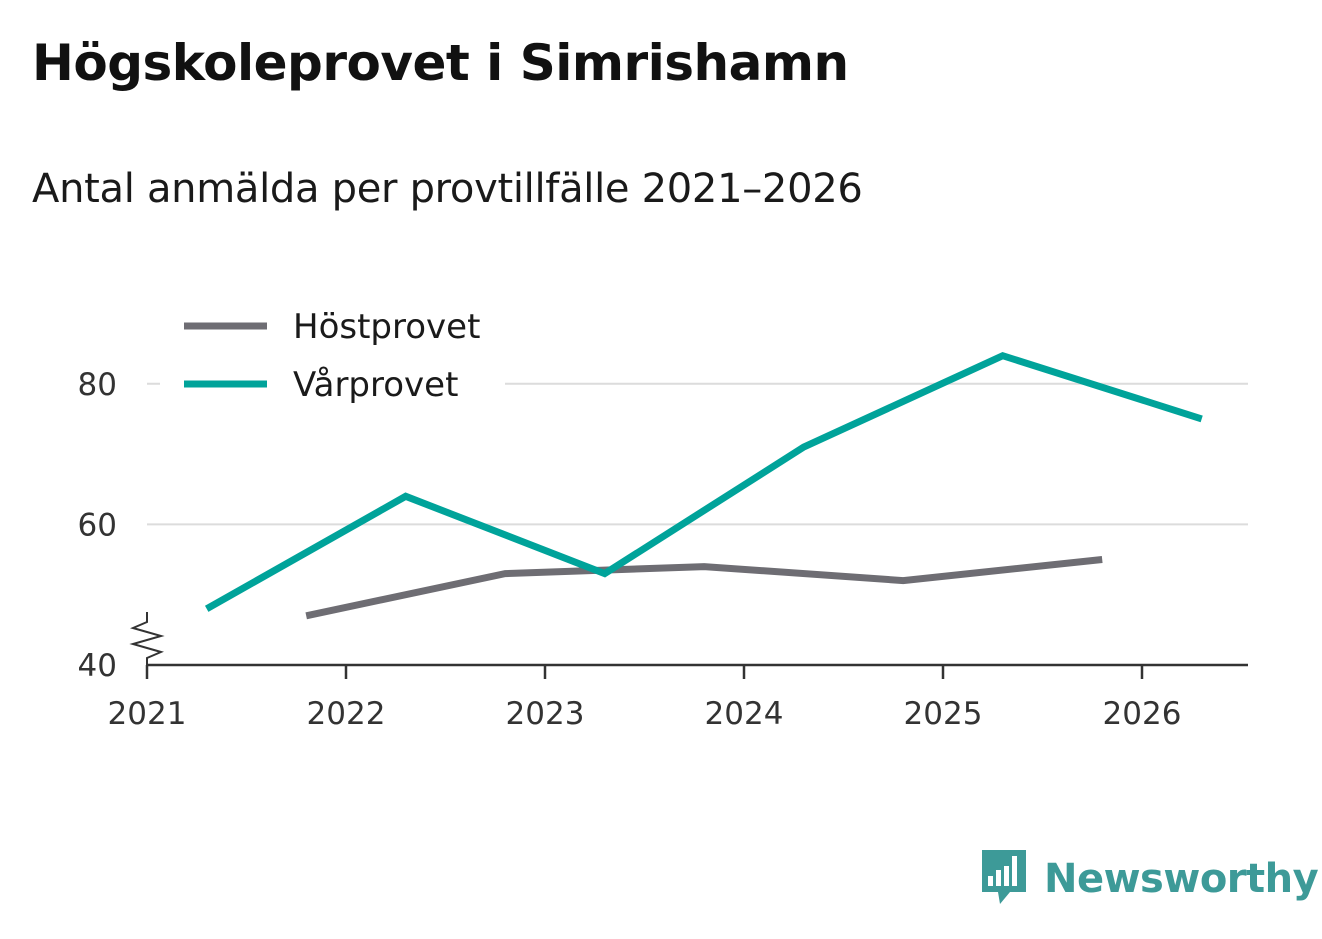 Image resolution: width=1322 pixels, height=939 pixels. Describe the element at coordinates (97, 666) in the screenshot. I see `y-tick-label: 40` at that location.